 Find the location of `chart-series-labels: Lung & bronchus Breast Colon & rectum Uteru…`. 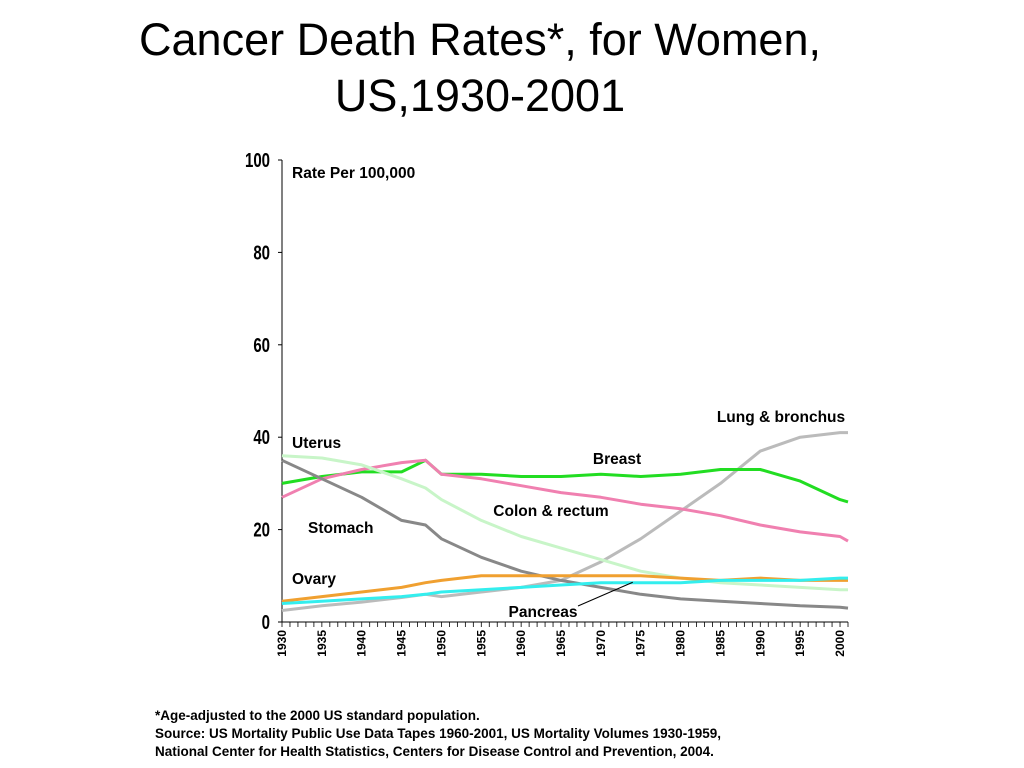

chart-series-labels: Lung & bronchus Breast Colon & rectum Uteru… is located at coordinates (568, 515).